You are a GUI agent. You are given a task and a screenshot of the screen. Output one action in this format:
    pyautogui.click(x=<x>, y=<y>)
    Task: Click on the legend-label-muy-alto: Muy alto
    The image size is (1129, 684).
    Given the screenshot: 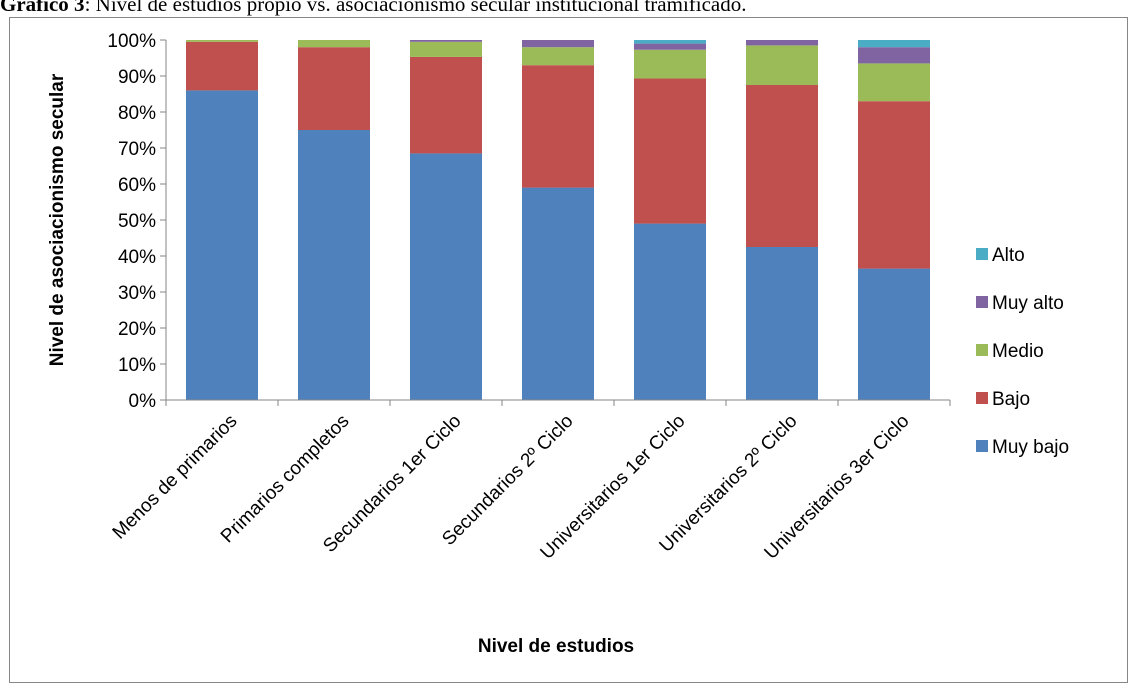 What is the action you would take?
    pyautogui.click(x=1028, y=303)
    